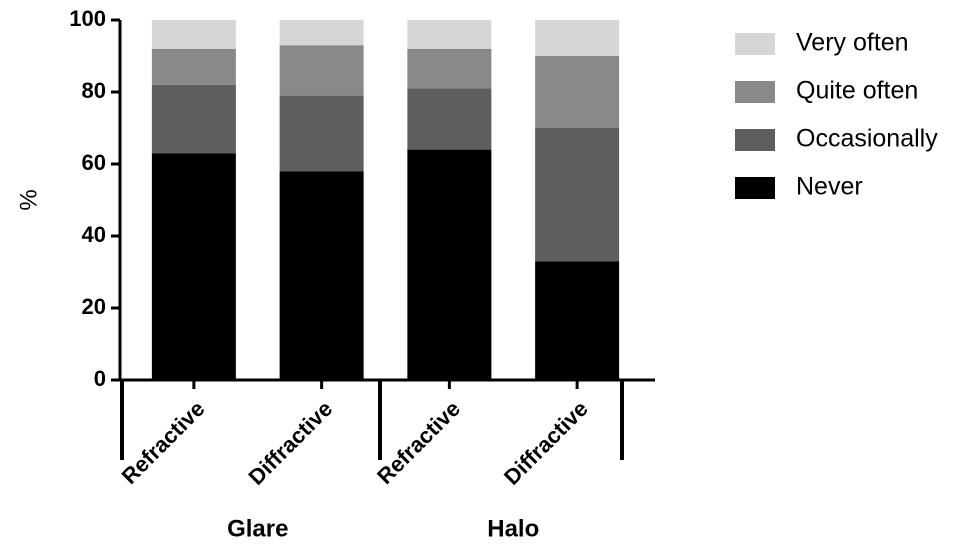 Image resolution: width=966 pixels, height=546 pixels. Describe the element at coordinates (867, 139) in the screenshot. I see `legend-label: Occasionally` at that location.